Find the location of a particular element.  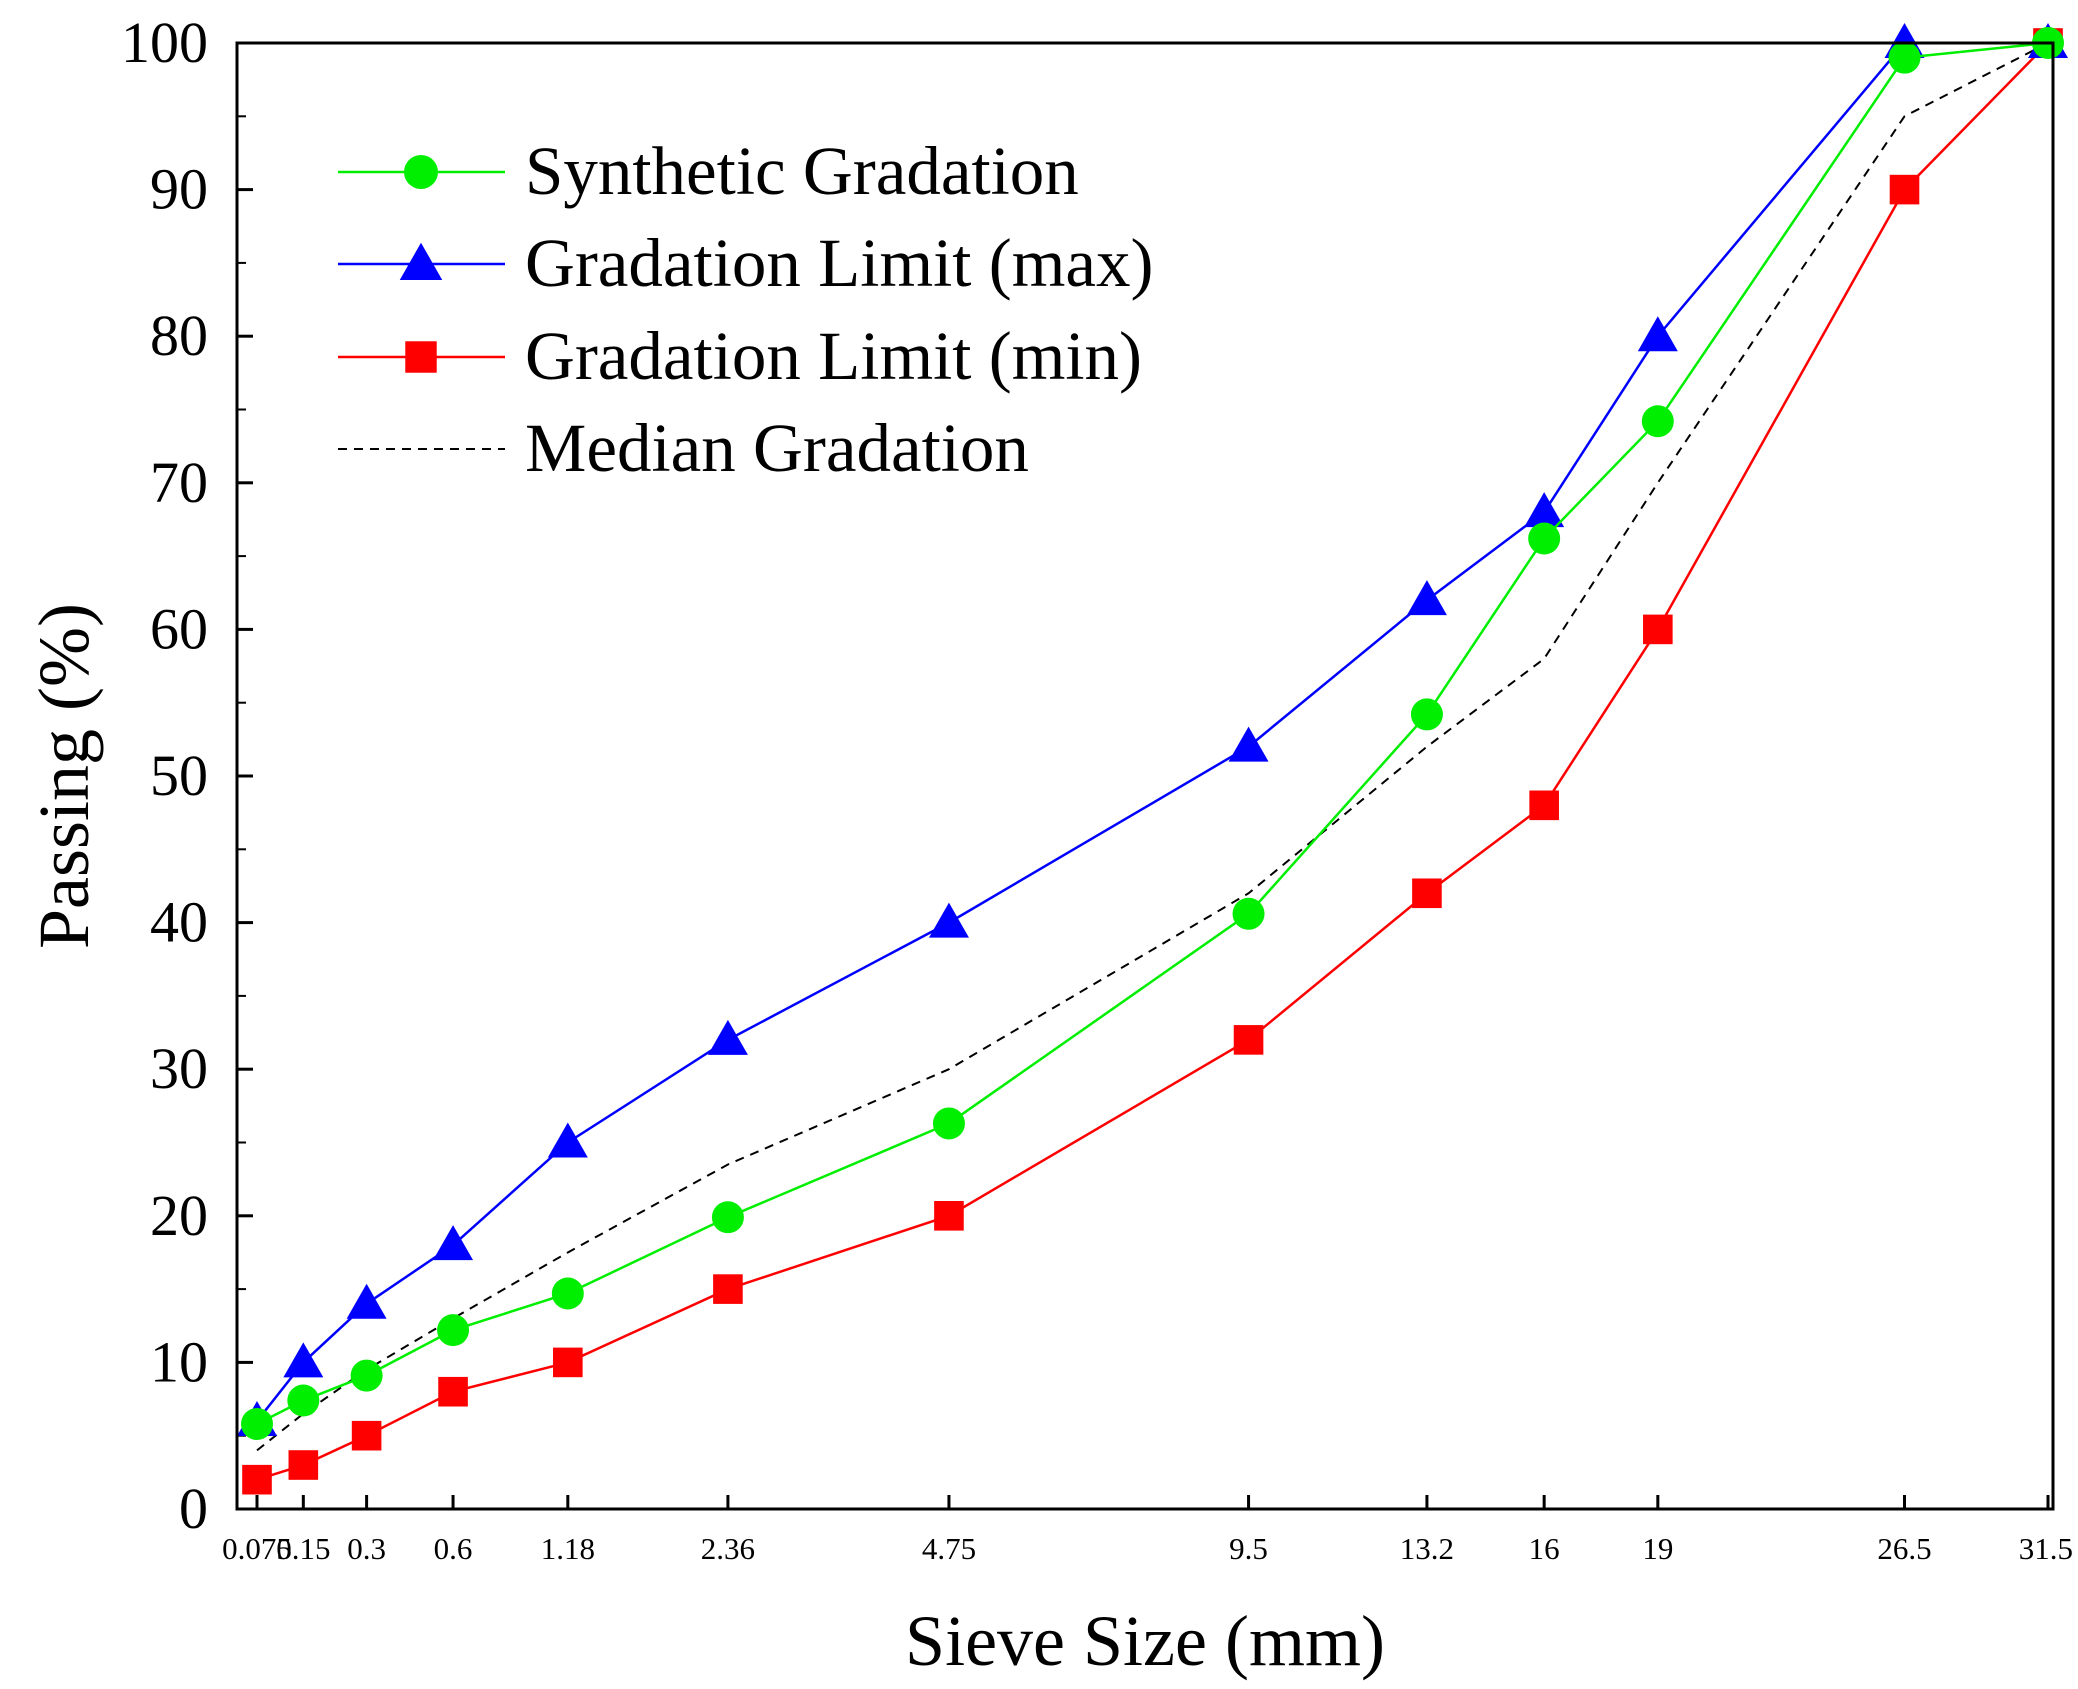

legend-item: Synthetic Gradation is located at coordinates (708, 171).